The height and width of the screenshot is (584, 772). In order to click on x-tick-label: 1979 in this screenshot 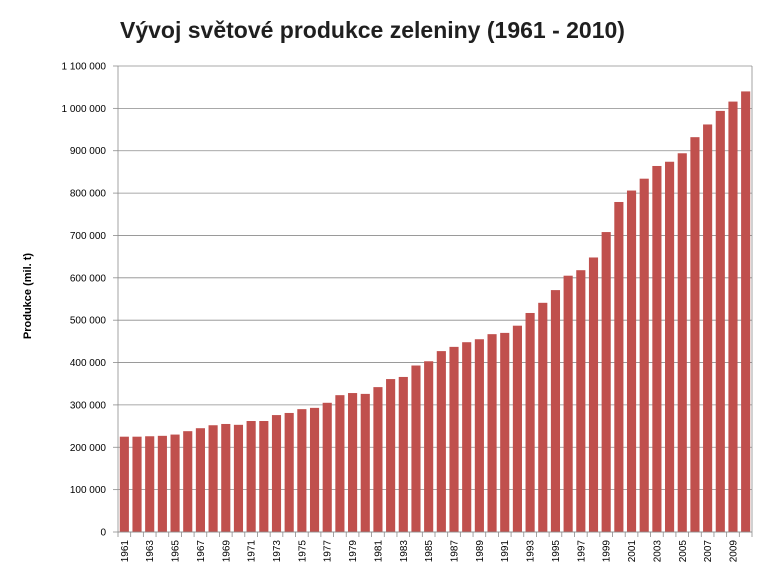, I will do `click(353, 551)`.